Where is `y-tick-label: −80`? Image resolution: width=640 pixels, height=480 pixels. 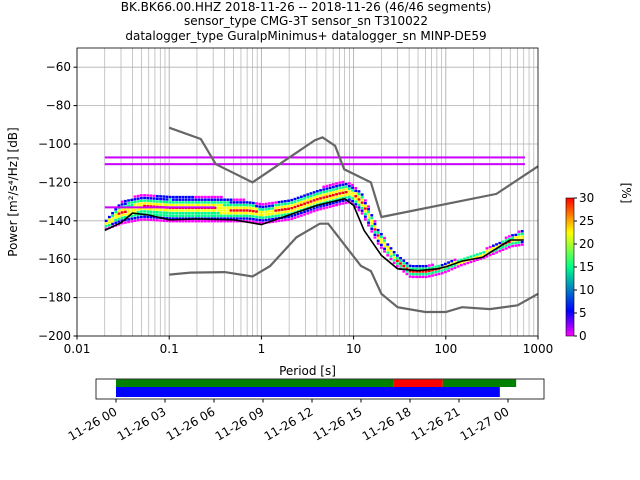 y-tick-label: −80 is located at coordinates (58, 106).